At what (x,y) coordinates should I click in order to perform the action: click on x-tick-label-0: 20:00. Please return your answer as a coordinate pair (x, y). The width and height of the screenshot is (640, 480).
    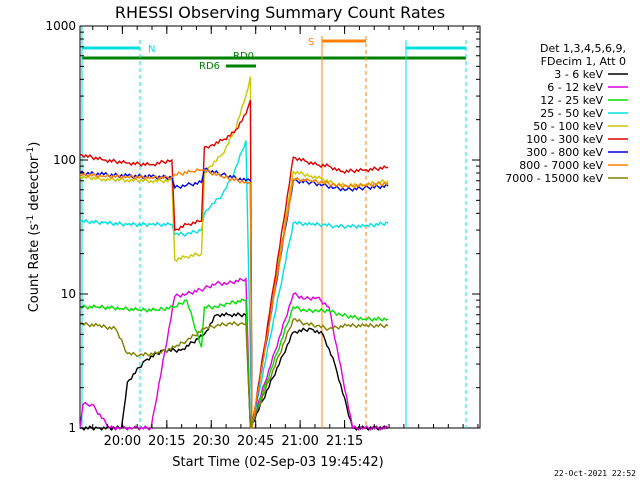
    Looking at the image, I should click on (122, 441).